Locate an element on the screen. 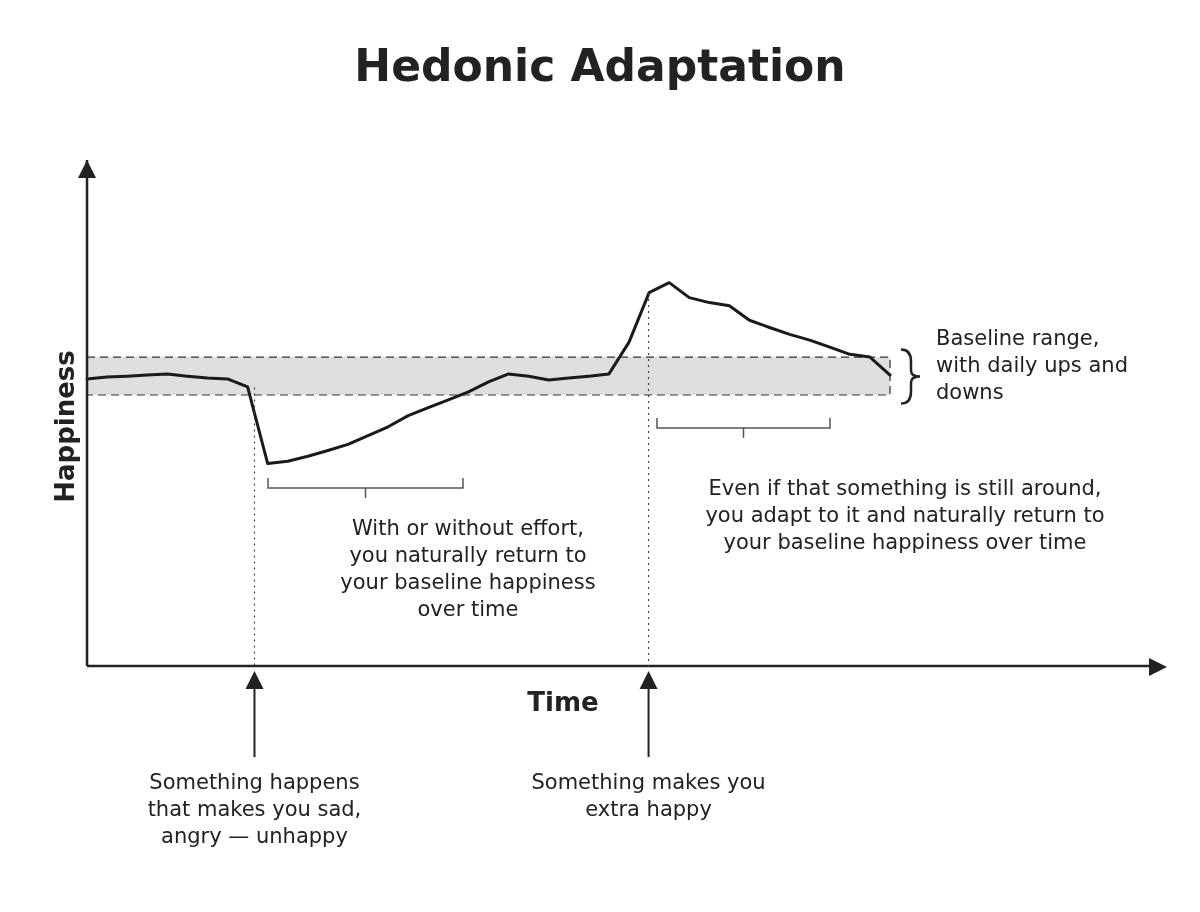 The image size is (1200, 912). annotation: With or without effort, you naturally return to your baseline happiness over time is located at coordinates (468, 569).